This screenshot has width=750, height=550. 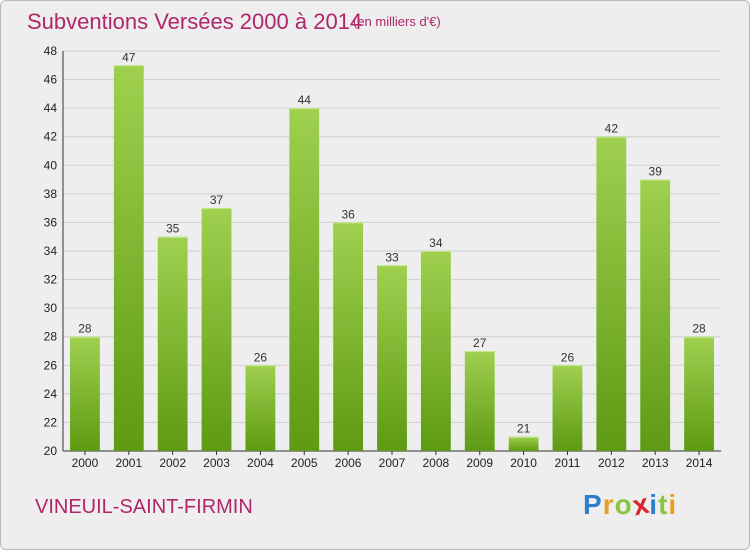 What do you see at coordinates (397, 21) in the screenshot?
I see `chart-subtitle: (en milliers d'€)` at bounding box center [397, 21].